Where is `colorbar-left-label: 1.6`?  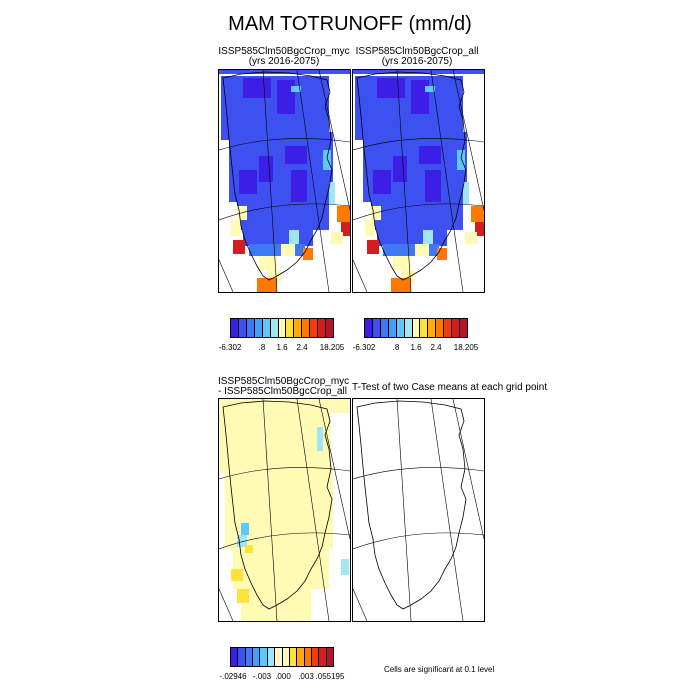 colorbar-left-label: 1.6 is located at coordinates (282, 347).